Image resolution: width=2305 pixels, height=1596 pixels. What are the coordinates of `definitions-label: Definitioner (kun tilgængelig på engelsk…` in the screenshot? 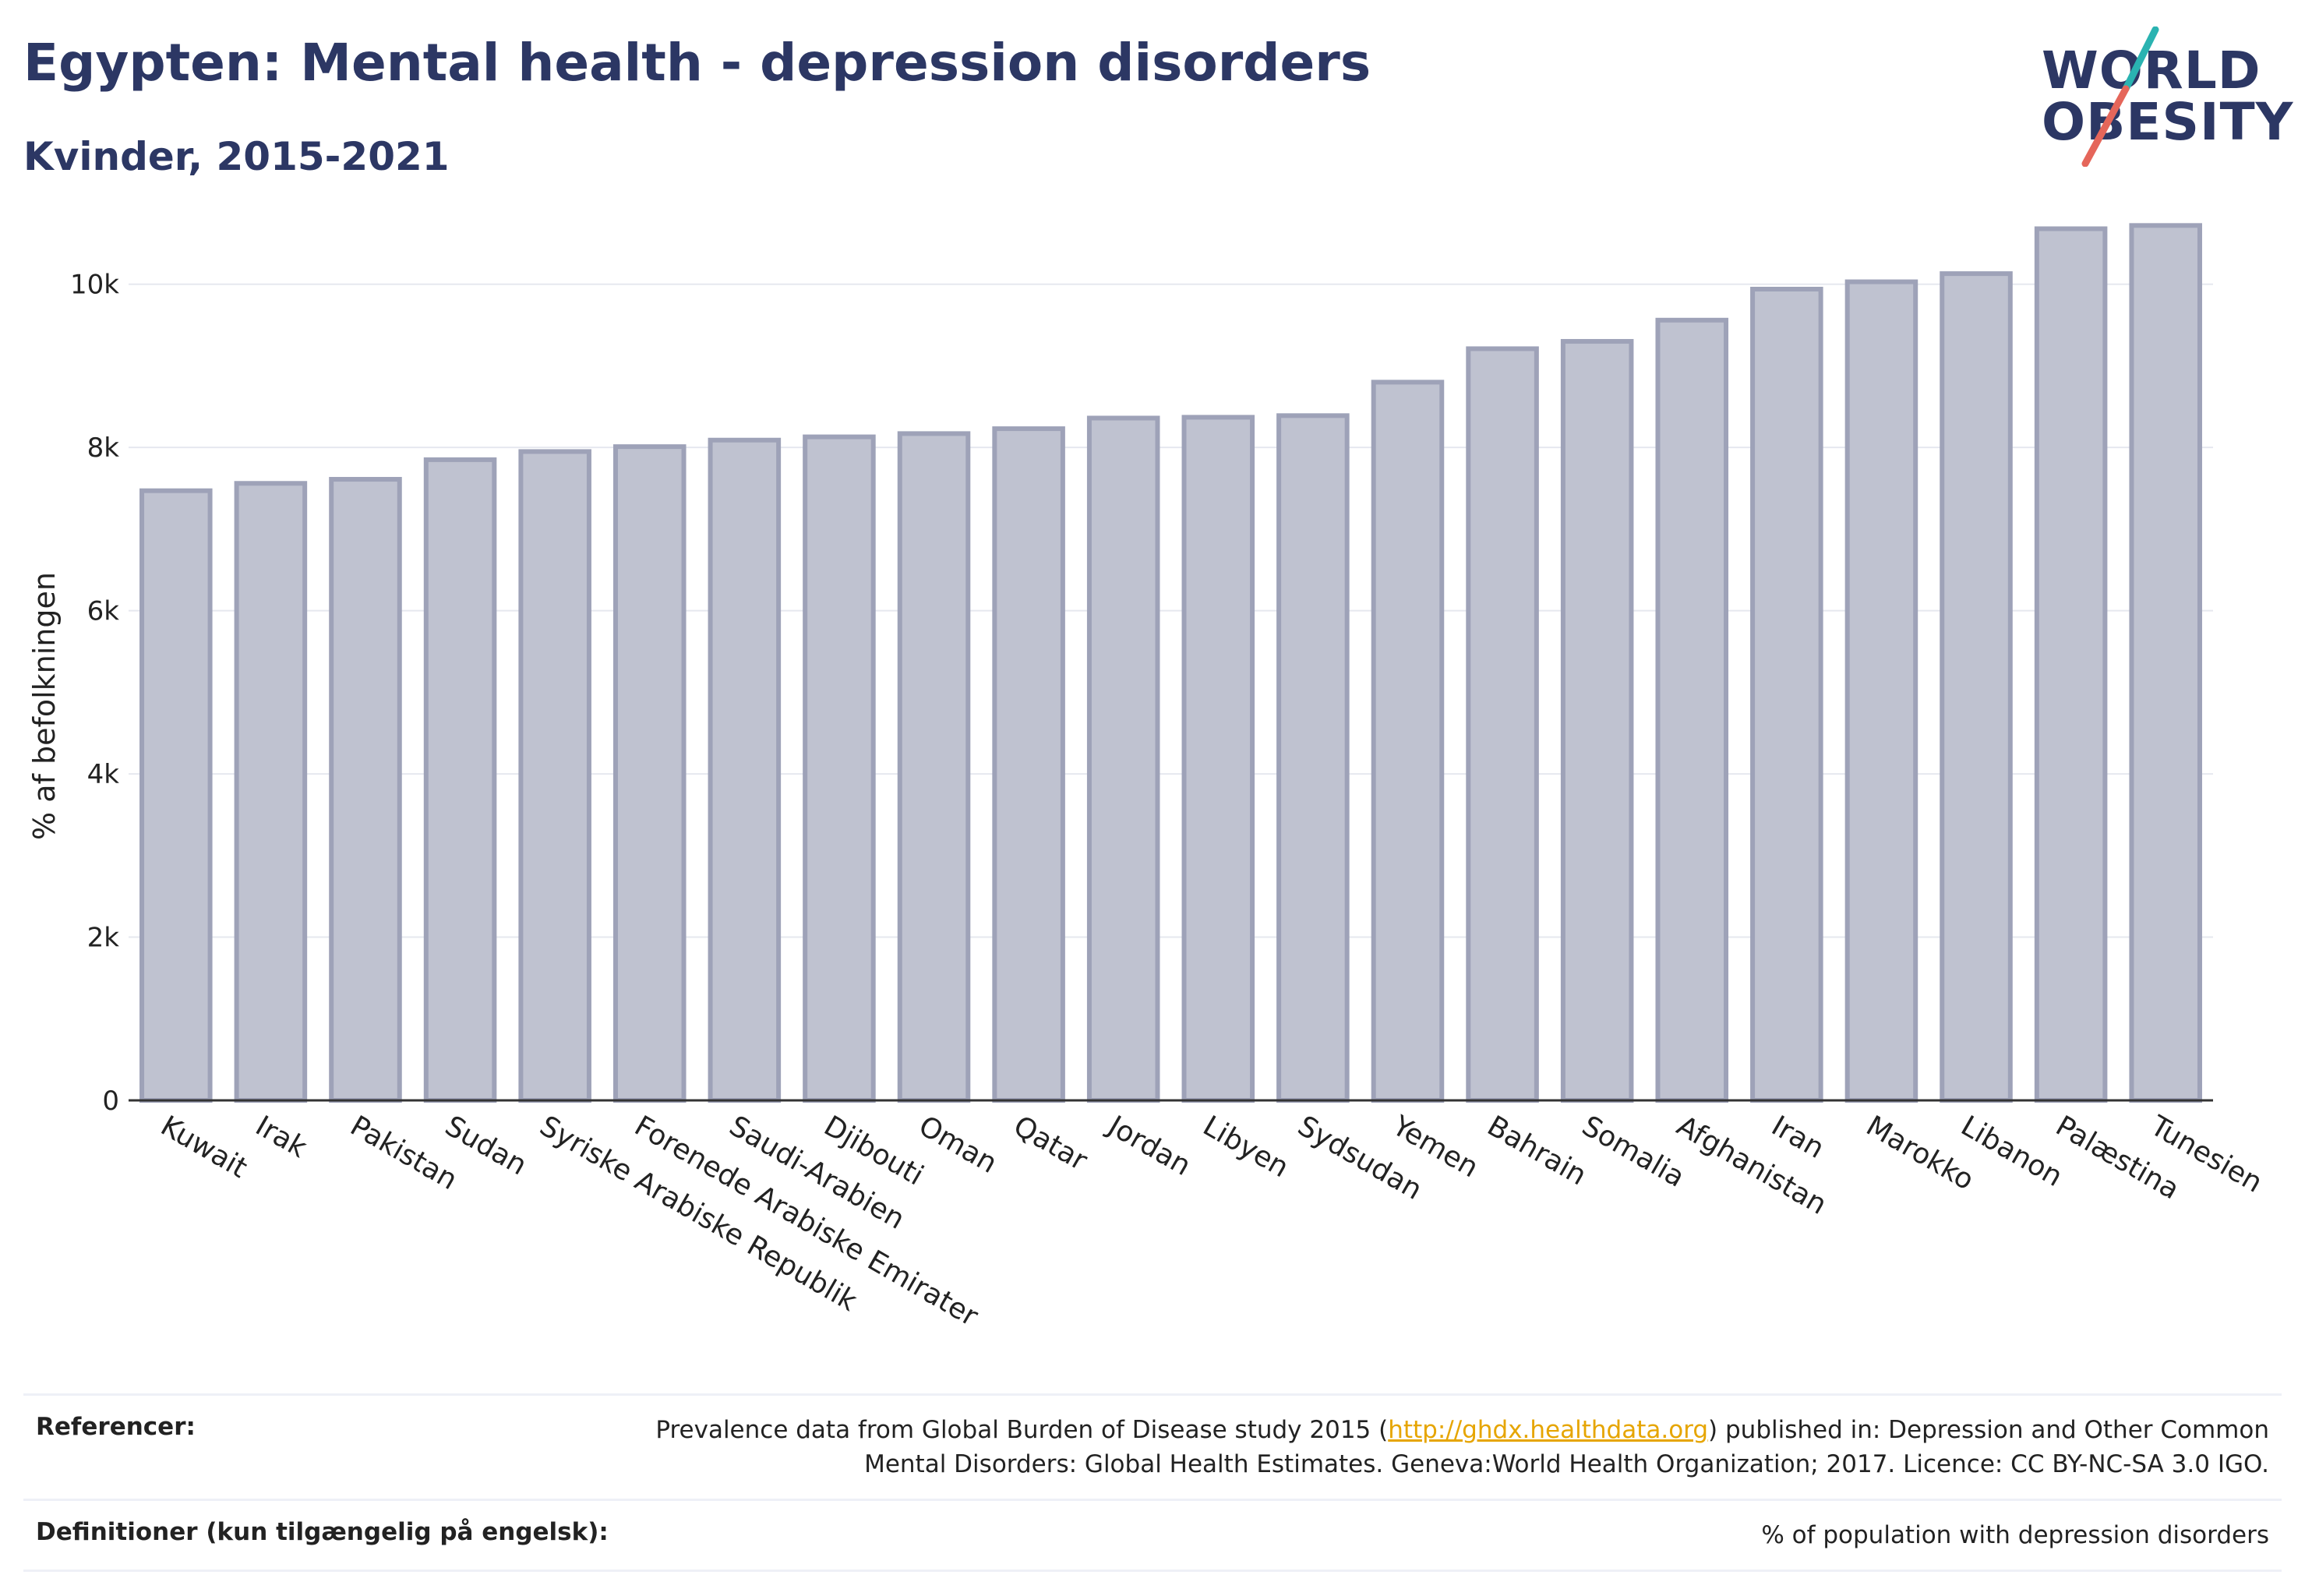 It's located at (322, 1532).